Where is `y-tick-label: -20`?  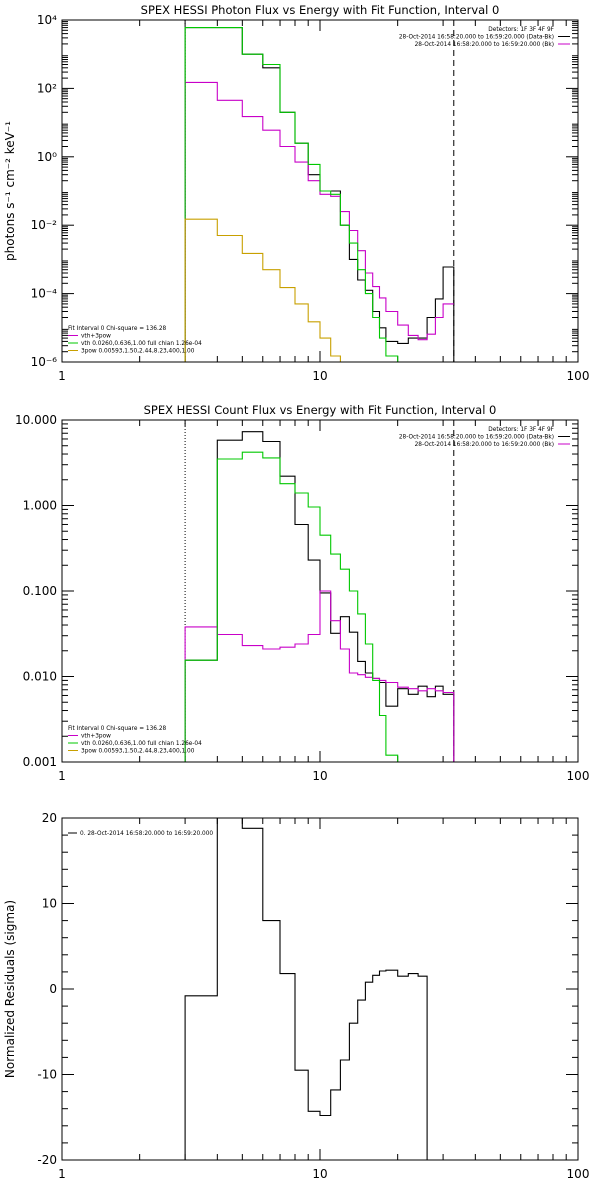
y-tick-label: -20 is located at coordinates (47, 1160).